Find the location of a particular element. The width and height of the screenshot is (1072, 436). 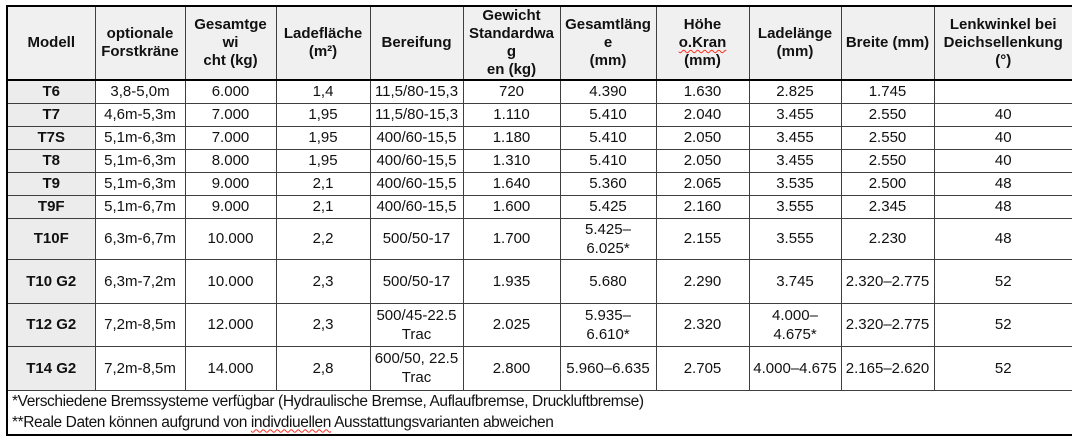

spec-cell: 720 is located at coordinates (511, 91).